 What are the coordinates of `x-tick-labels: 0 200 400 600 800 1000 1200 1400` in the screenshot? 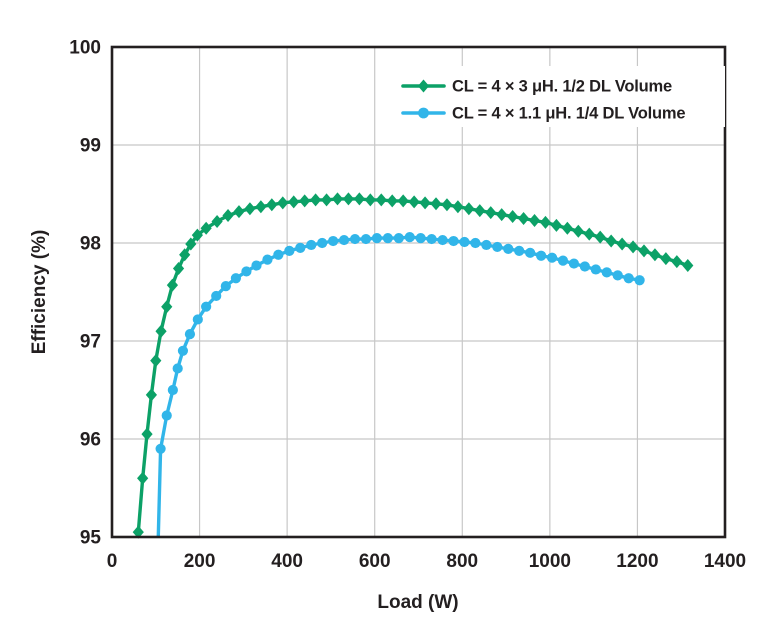 It's located at (426, 561).